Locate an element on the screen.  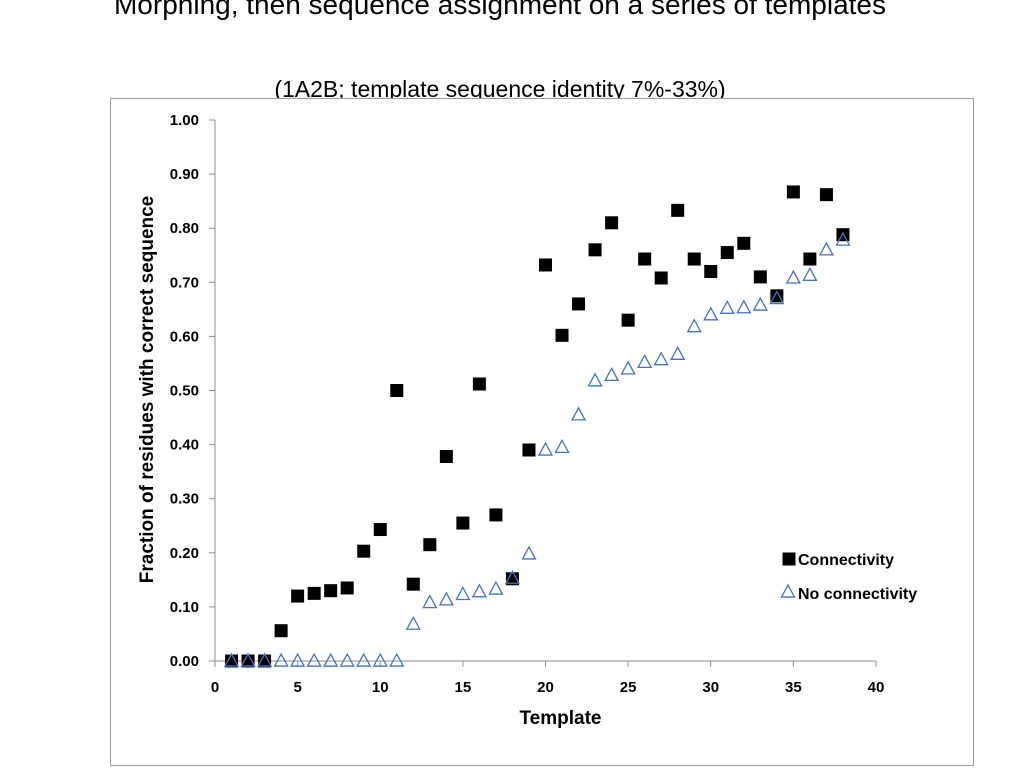
y-tick-label: 0.30 is located at coordinates (184, 499).